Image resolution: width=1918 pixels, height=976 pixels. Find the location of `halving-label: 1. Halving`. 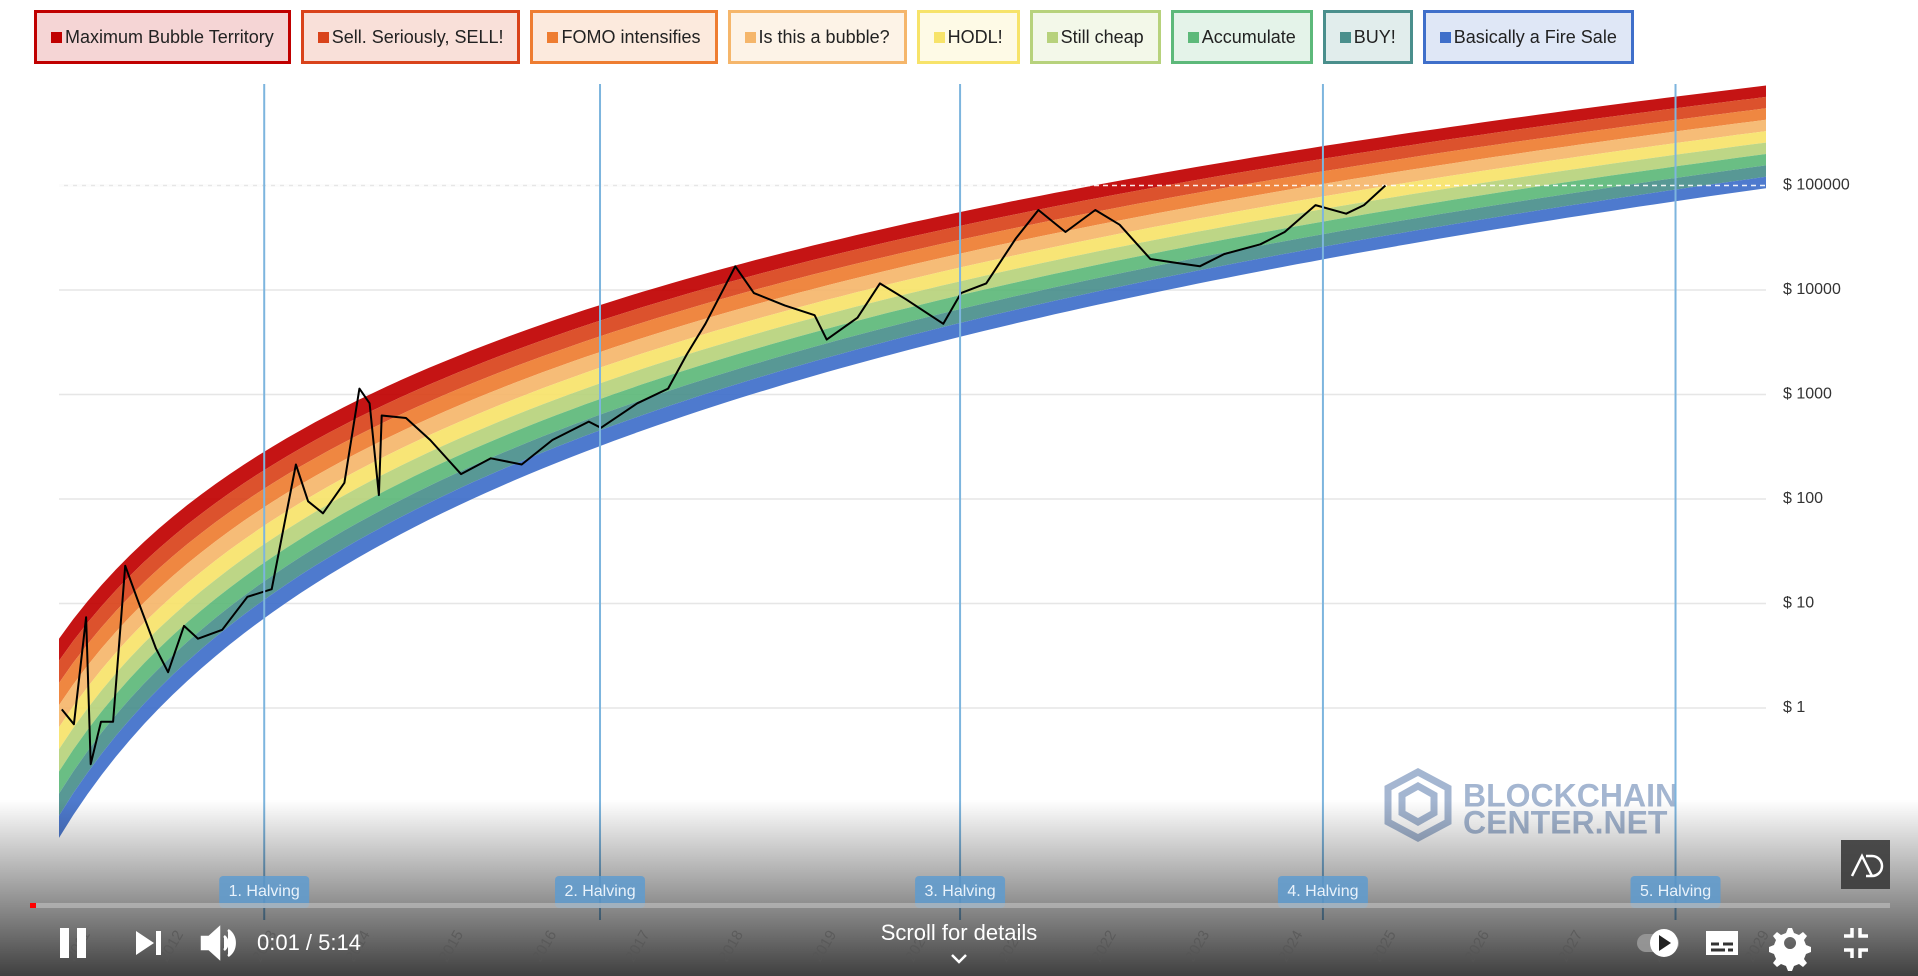

halving-label: 1. Halving is located at coordinates (264, 891).